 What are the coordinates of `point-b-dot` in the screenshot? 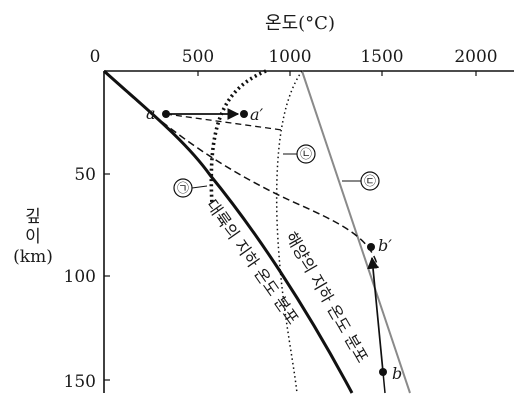 It's located at (383, 372).